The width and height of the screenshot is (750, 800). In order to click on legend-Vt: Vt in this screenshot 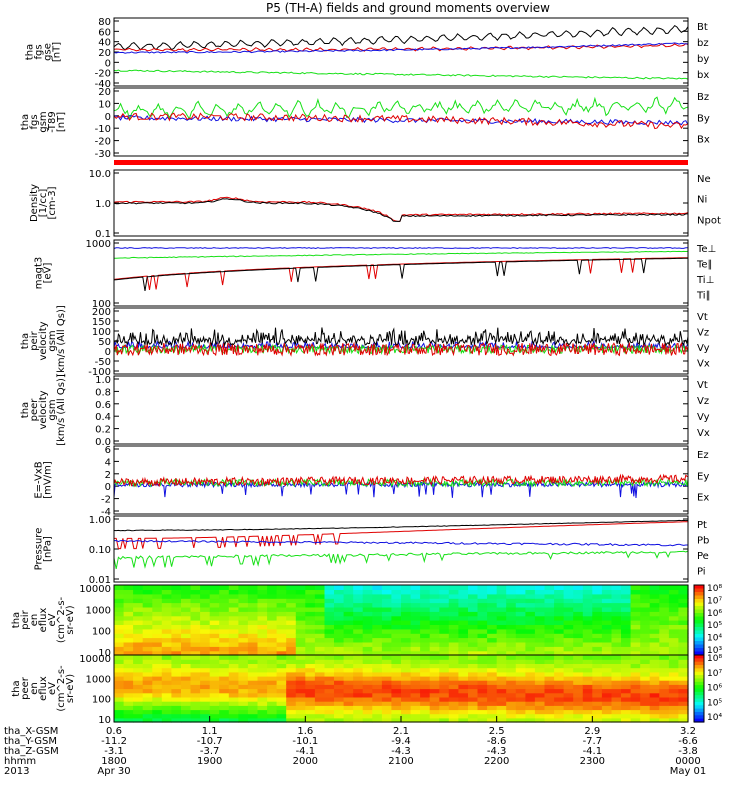, I will do `click(702, 317)`.